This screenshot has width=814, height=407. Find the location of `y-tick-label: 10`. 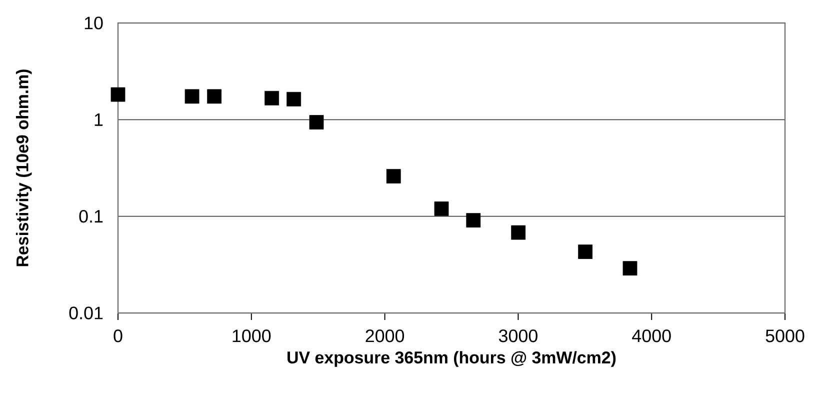

y-tick-label: 10 is located at coordinates (93, 23).